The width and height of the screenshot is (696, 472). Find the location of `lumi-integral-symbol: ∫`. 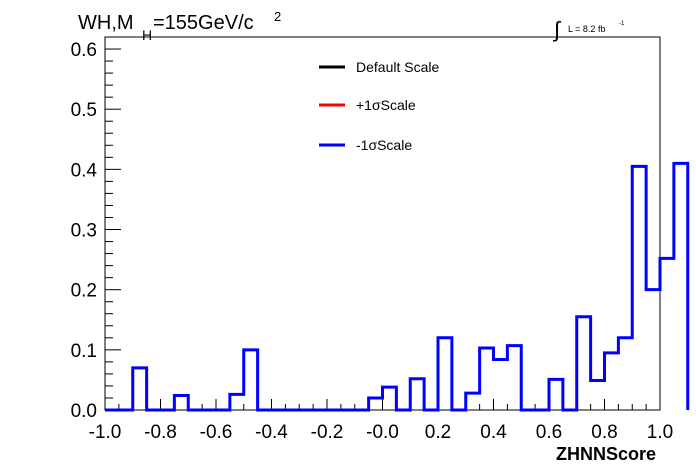

lumi-integral-symbol: ∫ is located at coordinates (557, 29).